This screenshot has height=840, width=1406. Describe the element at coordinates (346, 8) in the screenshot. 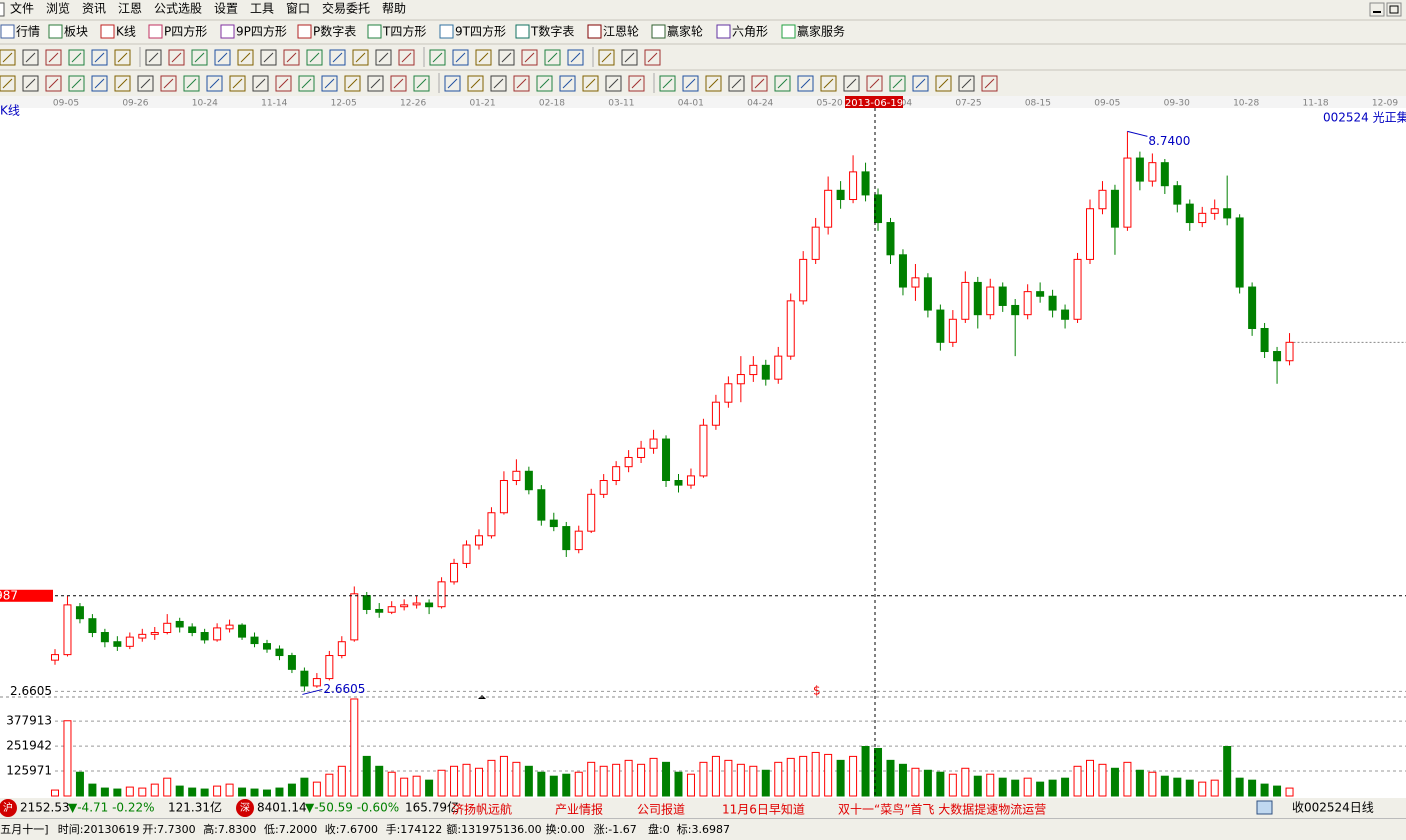

I see `menu-item: 交易委托` at that location.